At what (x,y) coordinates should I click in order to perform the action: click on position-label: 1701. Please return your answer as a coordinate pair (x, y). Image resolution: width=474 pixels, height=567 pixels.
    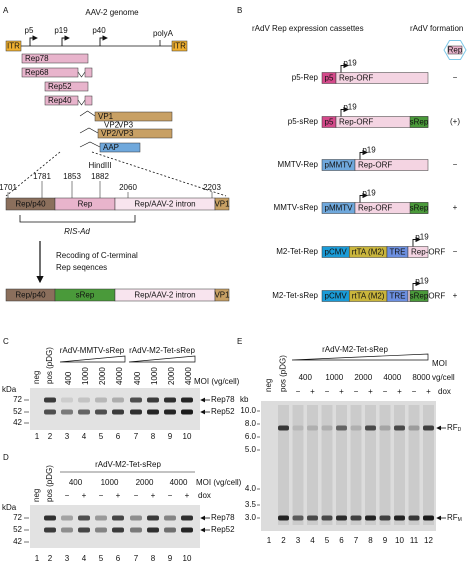
    Looking at the image, I should click on (8, 187).